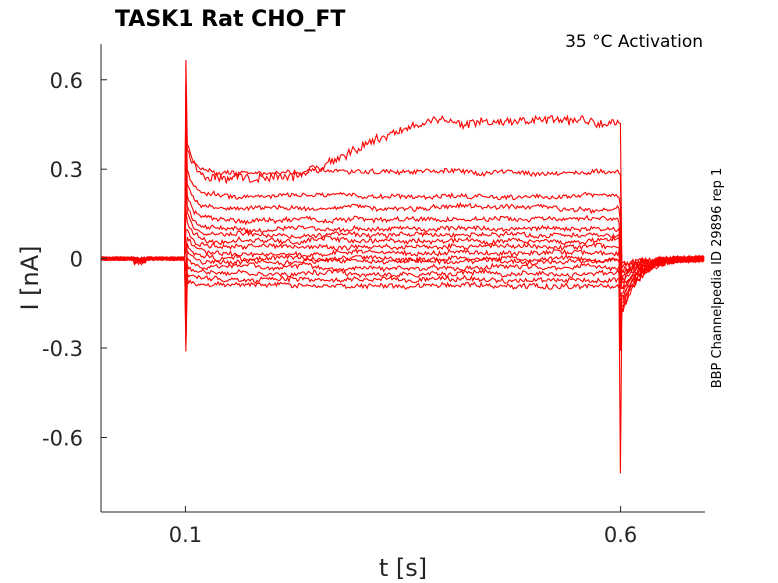  I want to click on chart-annotation: 35 °C Activation, so click(634, 42).